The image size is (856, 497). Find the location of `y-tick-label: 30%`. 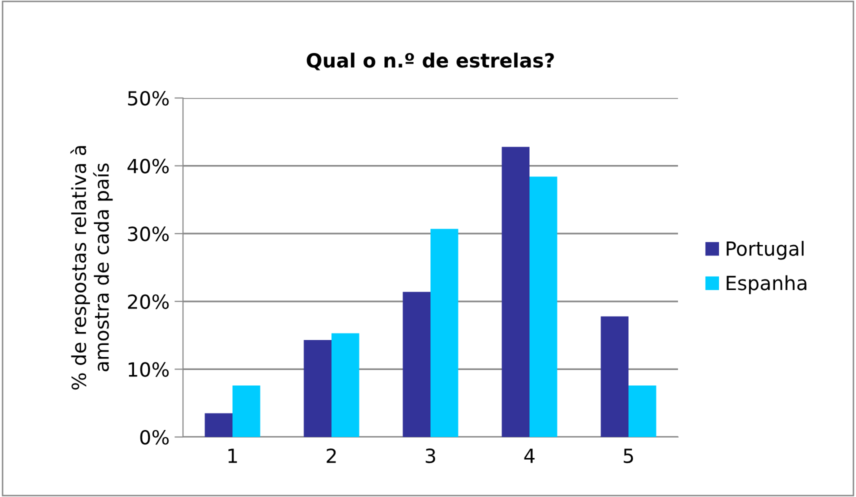

y-tick-label: 30% is located at coordinates (148, 234).